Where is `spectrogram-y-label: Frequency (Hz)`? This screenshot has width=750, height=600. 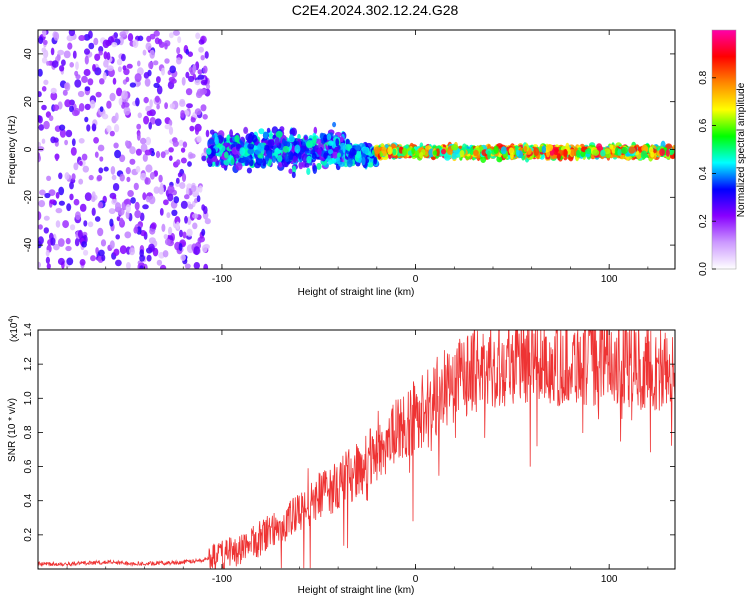 spectrogram-y-label: Frequency (Hz) is located at coordinates (12, 150).